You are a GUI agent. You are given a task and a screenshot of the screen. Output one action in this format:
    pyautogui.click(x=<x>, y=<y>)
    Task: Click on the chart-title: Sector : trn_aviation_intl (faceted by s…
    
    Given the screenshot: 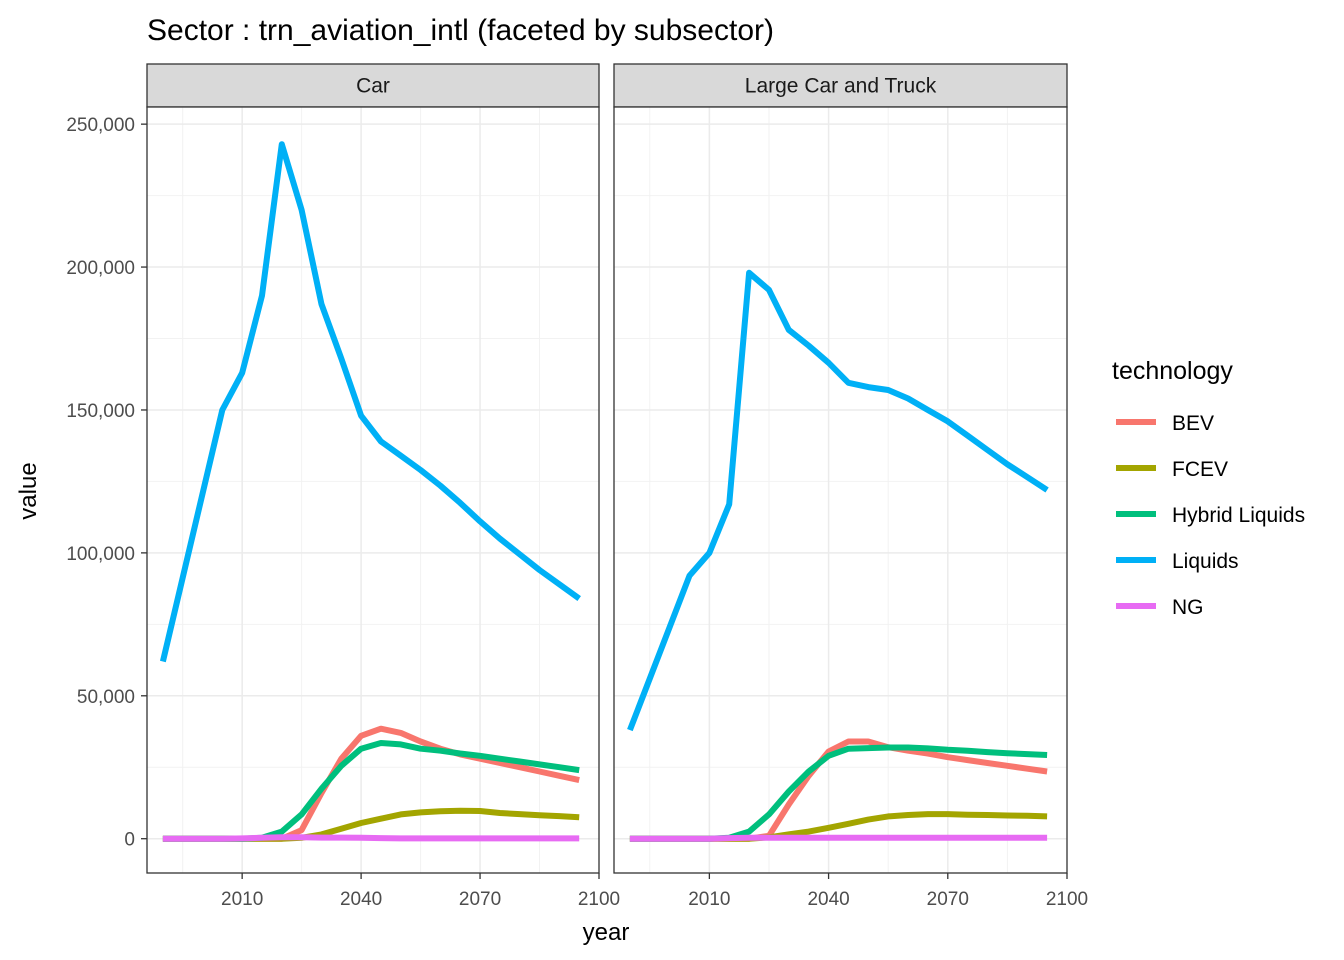 What is the action you would take?
    pyautogui.click(x=460, y=30)
    